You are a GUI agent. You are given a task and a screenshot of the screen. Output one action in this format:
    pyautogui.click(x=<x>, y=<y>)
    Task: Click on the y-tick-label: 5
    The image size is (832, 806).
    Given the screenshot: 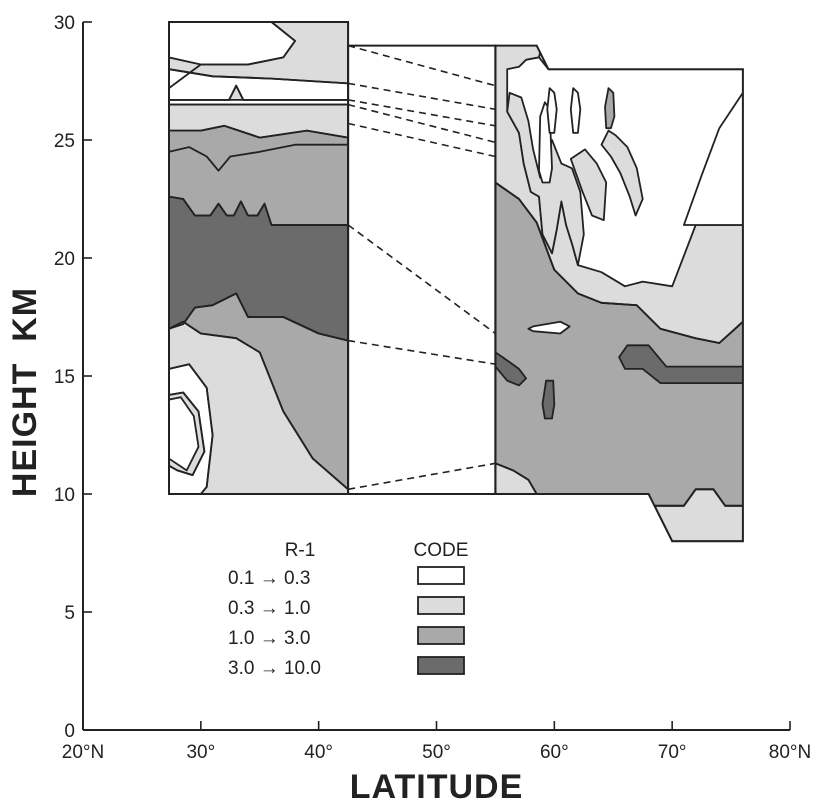 What is the action you would take?
    pyautogui.click(x=69, y=613)
    